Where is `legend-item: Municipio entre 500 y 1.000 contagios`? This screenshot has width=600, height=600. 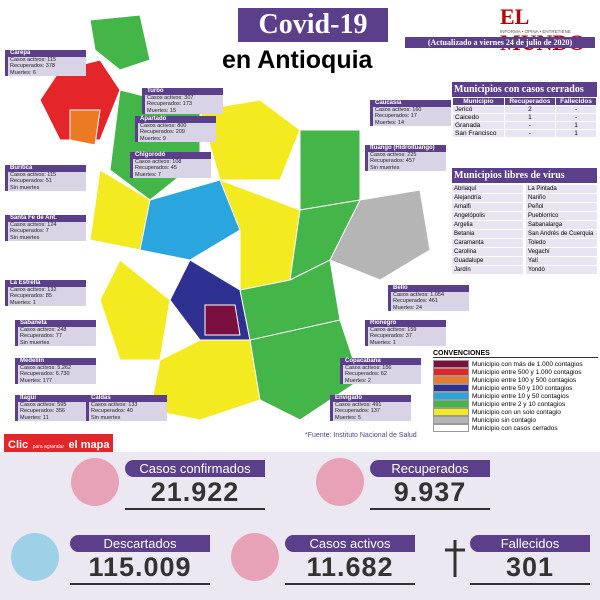
legend-item: Municipio entre 500 y 1.000 contagios is located at coordinates (515, 372).